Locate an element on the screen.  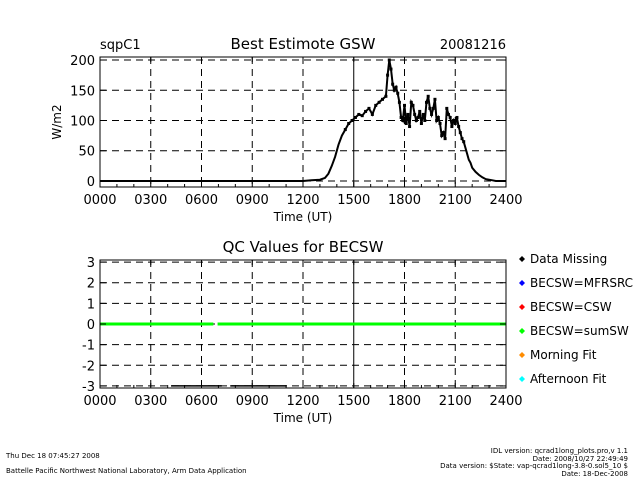
x-tick-label: 0000 is located at coordinates (99, 401).